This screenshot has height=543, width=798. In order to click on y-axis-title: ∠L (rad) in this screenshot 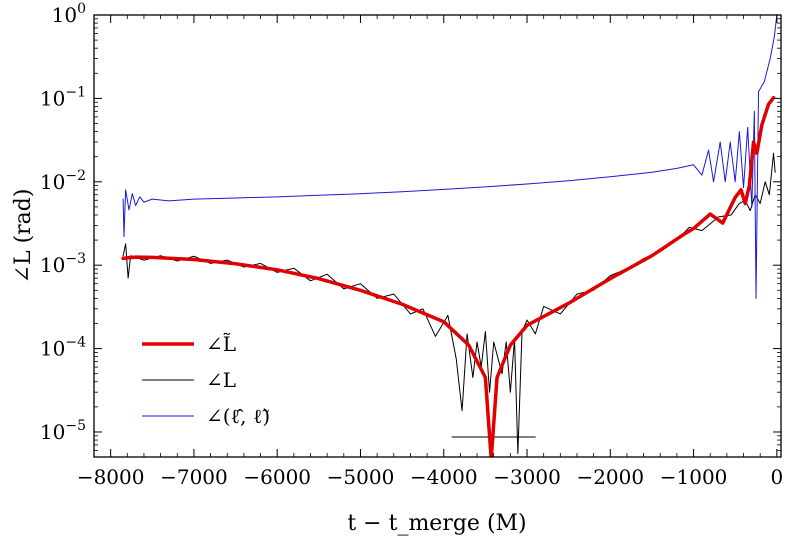, I will do `click(23, 236)`.